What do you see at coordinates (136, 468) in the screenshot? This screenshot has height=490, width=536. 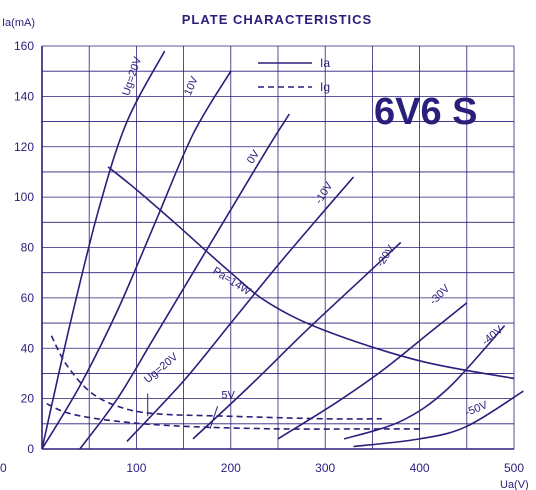 I see `x-tick-label: 100` at bounding box center [136, 468].